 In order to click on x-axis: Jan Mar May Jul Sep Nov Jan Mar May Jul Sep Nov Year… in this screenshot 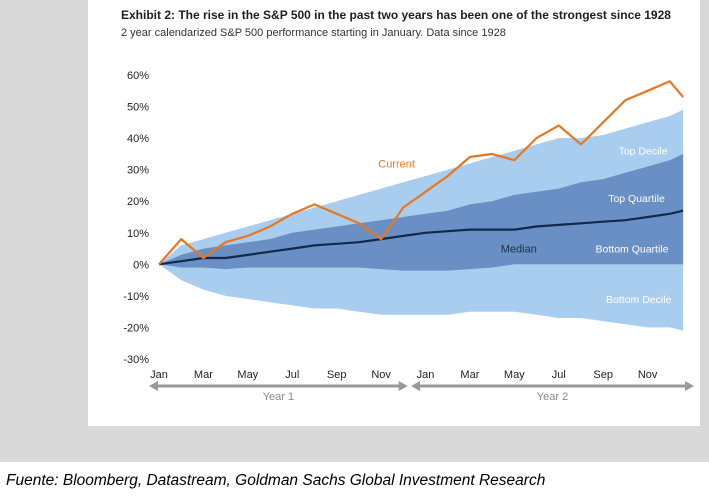, I will do `click(421, 386)`.